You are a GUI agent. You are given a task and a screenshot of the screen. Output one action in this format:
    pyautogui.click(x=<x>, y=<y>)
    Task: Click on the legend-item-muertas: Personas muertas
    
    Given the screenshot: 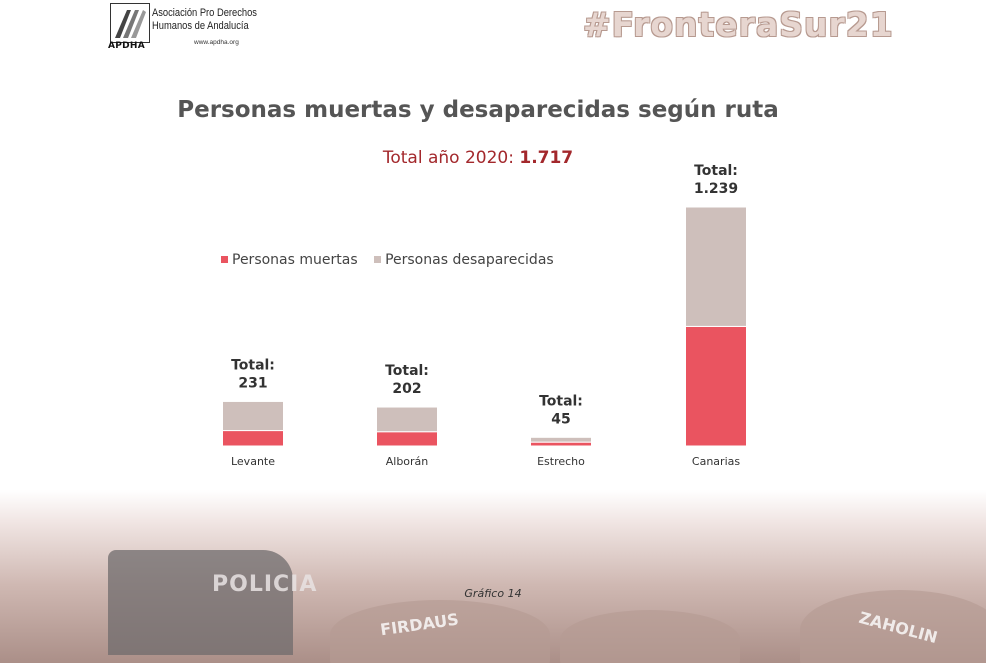 What is the action you would take?
    pyautogui.click(x=289, y=260)
    